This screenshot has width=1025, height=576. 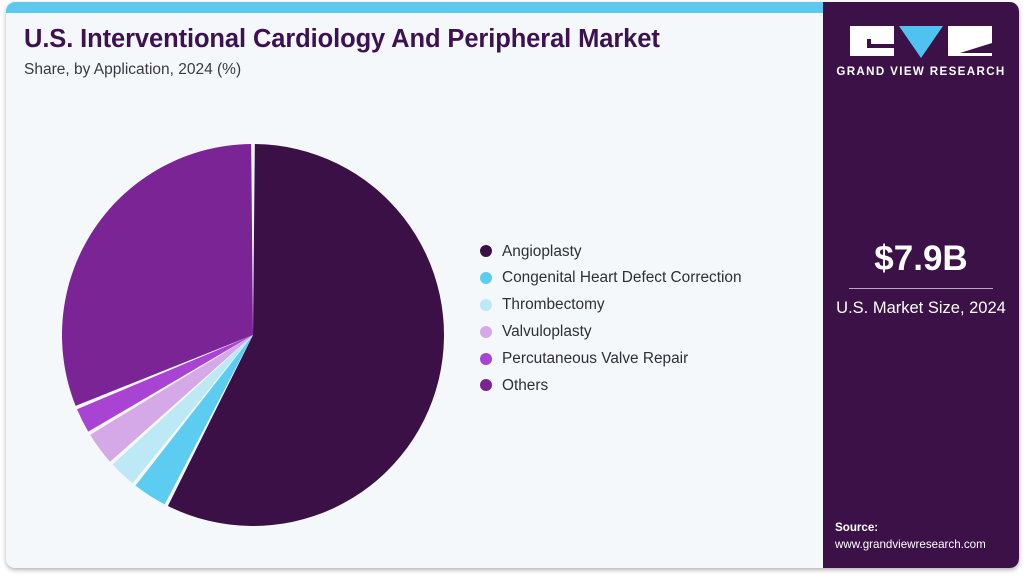 I want to click on legend-item-label: Congenital Heart Defect Correction, so click(x=622, y=278).